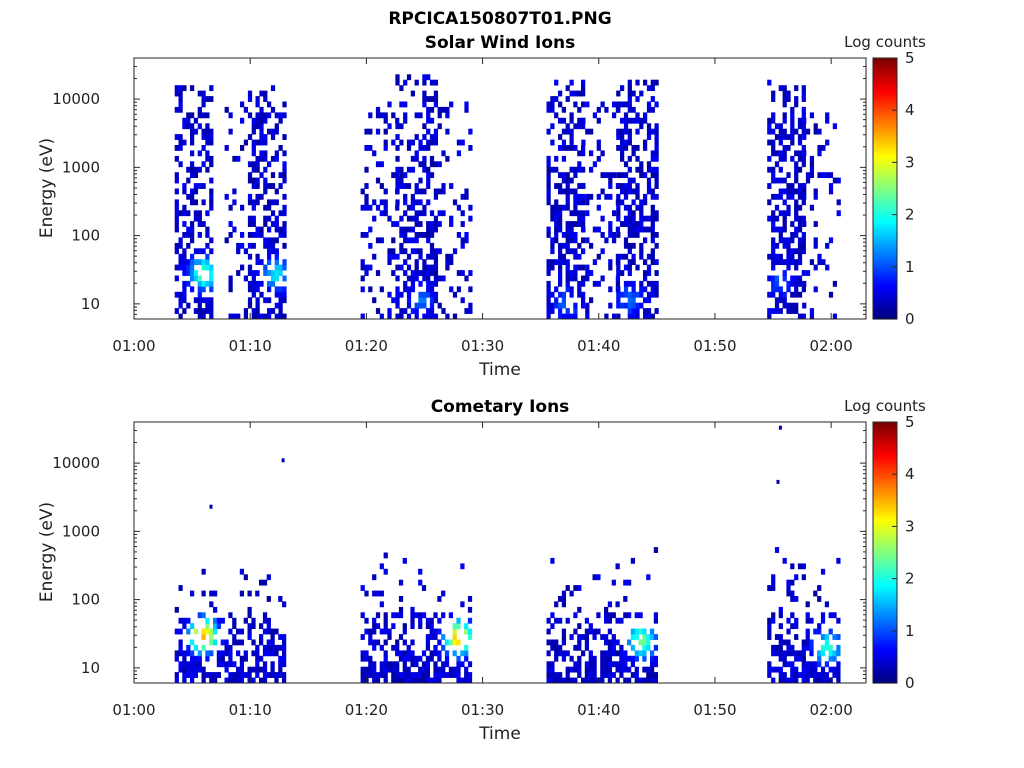  Describe the element at coordinates (81, 531) in the screenshot. I see `y-tick-label: 1000` at that location.